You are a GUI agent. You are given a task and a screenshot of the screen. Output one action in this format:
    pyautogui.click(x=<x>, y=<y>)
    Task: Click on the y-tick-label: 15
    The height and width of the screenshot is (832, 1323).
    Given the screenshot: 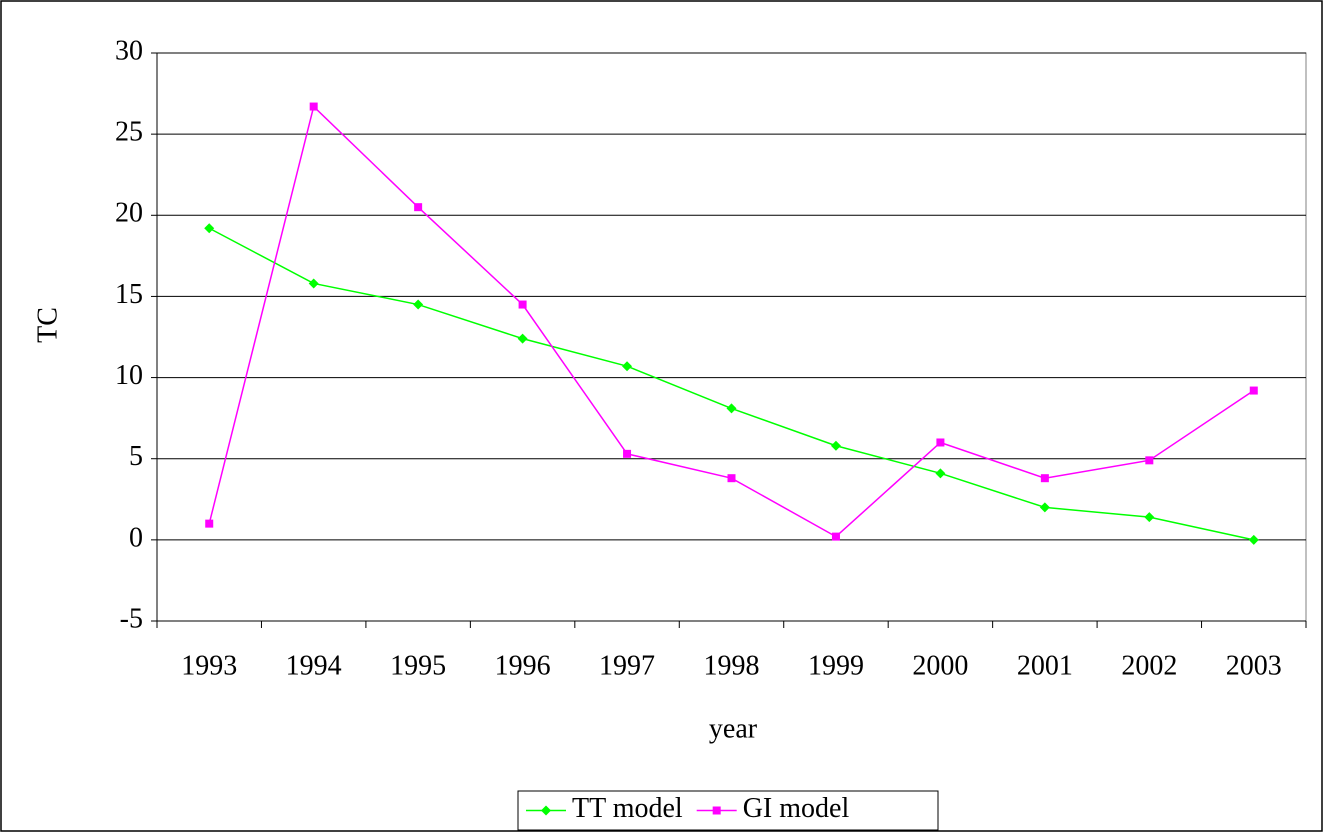 What is the action you would take?
    pyautogui.click(x=129, y=294)
    